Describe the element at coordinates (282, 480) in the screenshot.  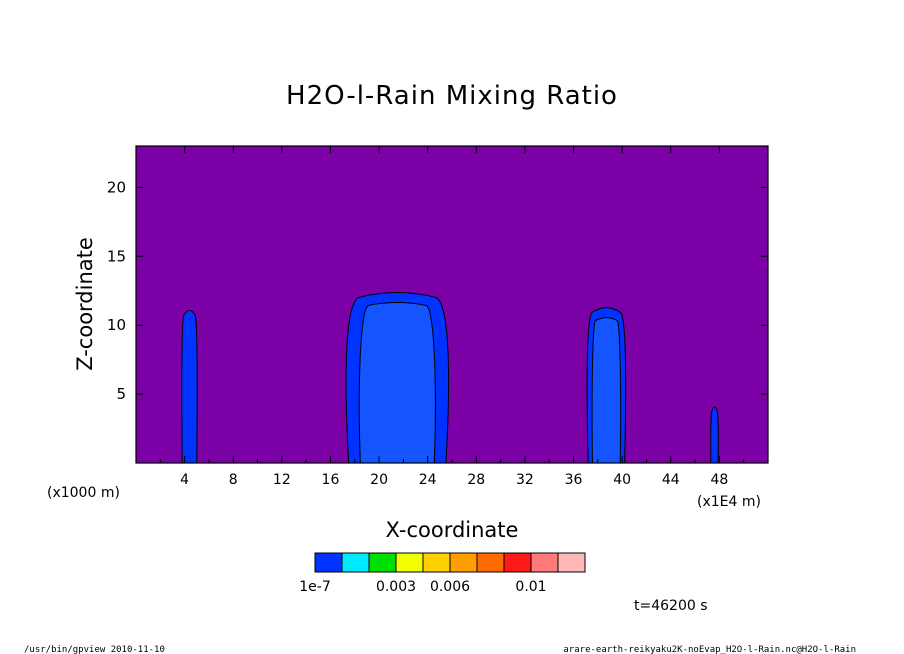
I see `x-tick-label: 12` at that location.